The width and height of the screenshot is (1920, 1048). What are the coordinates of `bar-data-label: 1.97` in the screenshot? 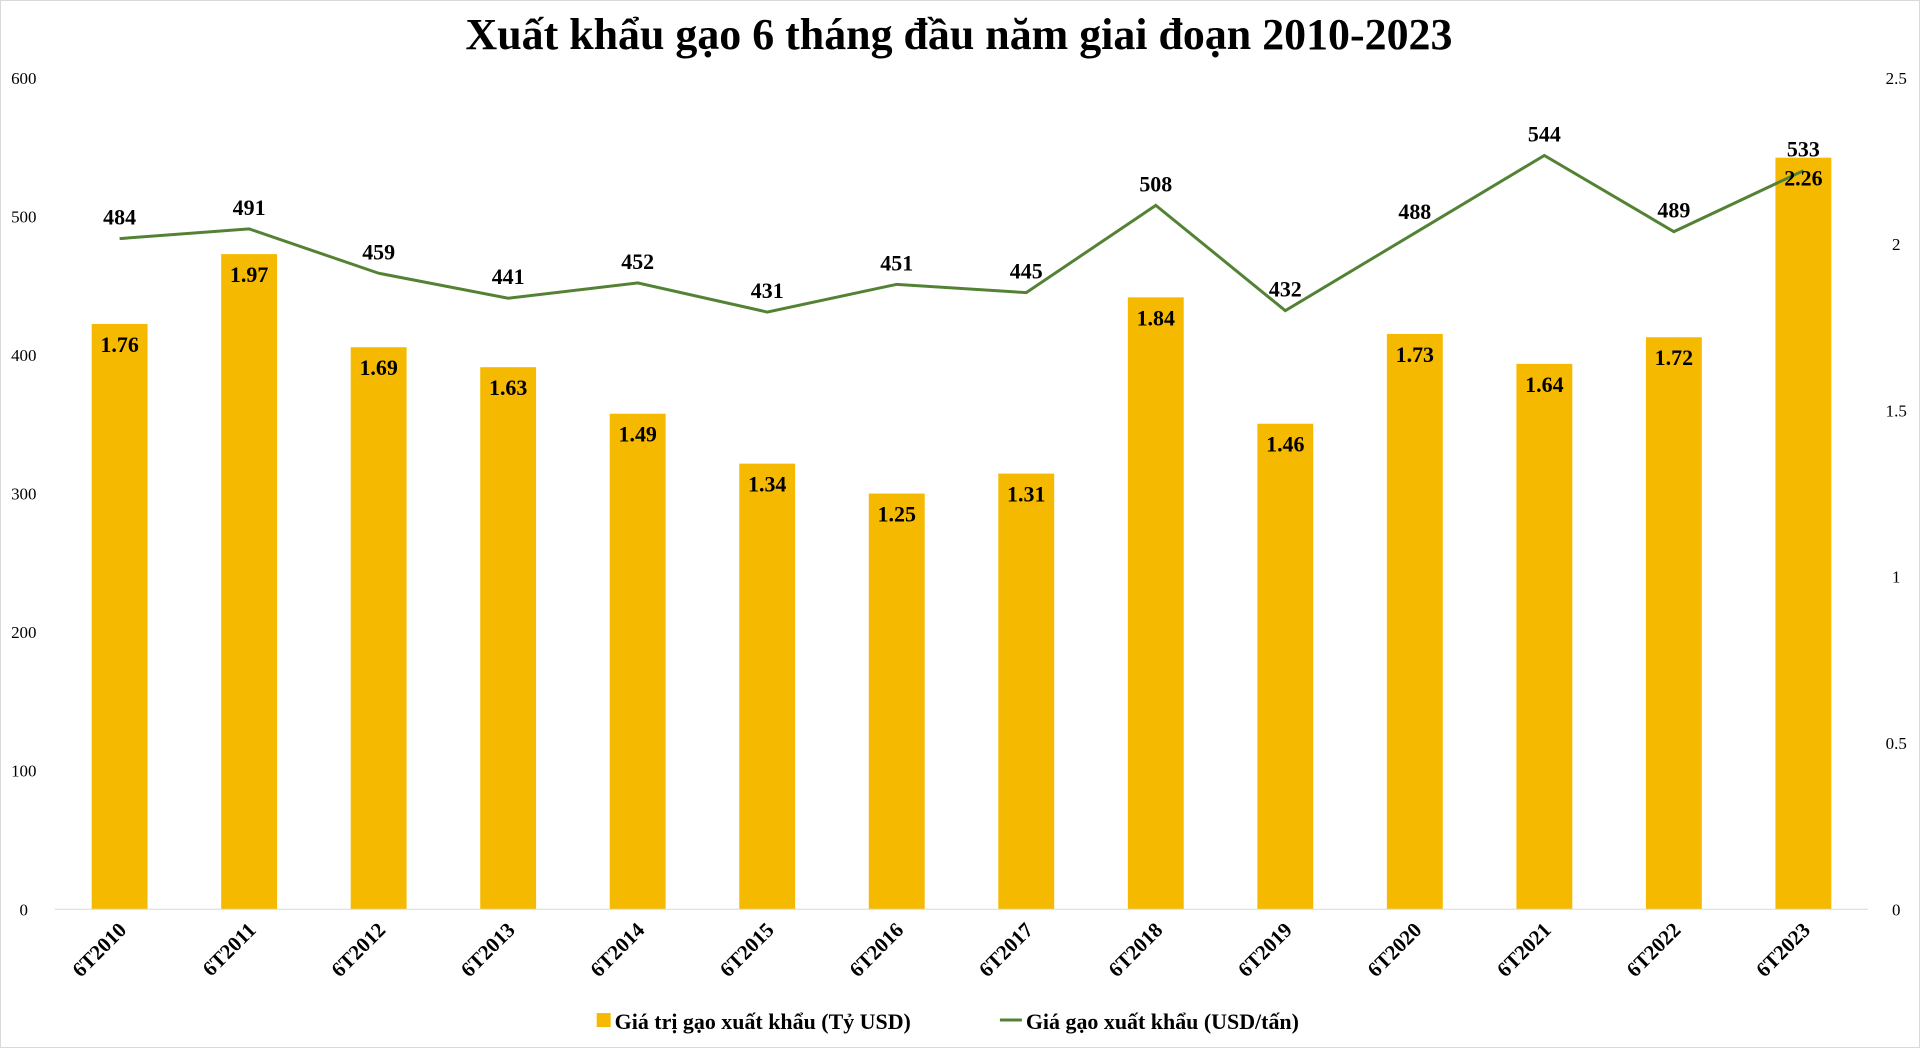 It's located at (249, 274).